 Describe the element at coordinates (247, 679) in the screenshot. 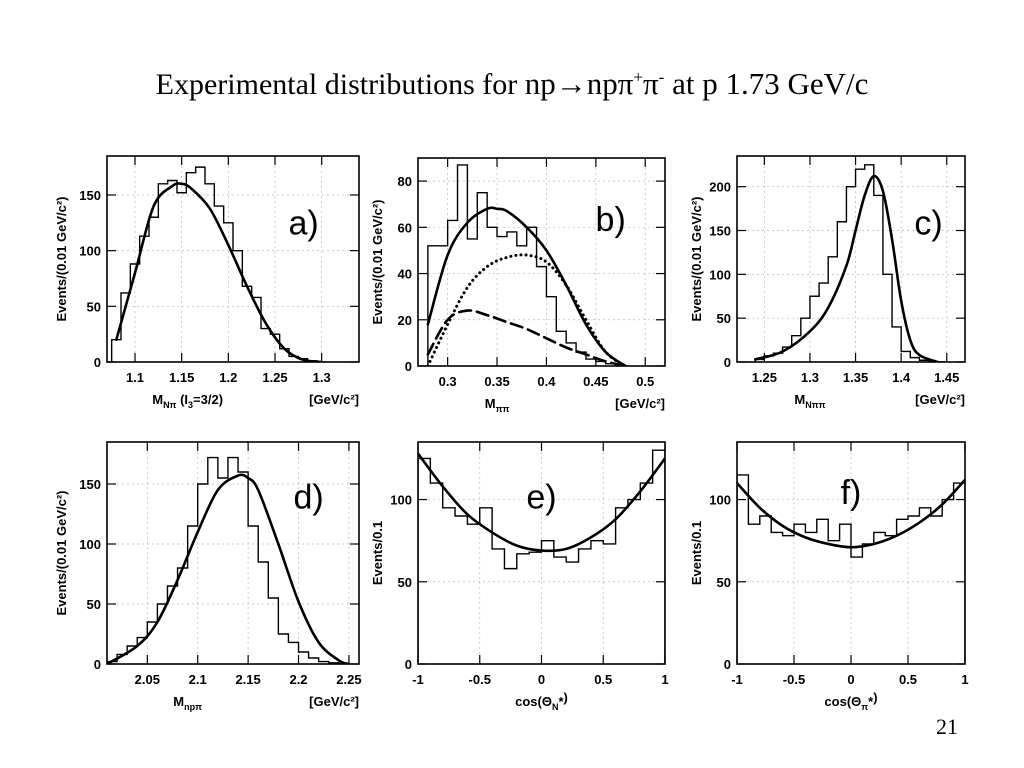

I see `x-tick-label: 2.15` at that location.